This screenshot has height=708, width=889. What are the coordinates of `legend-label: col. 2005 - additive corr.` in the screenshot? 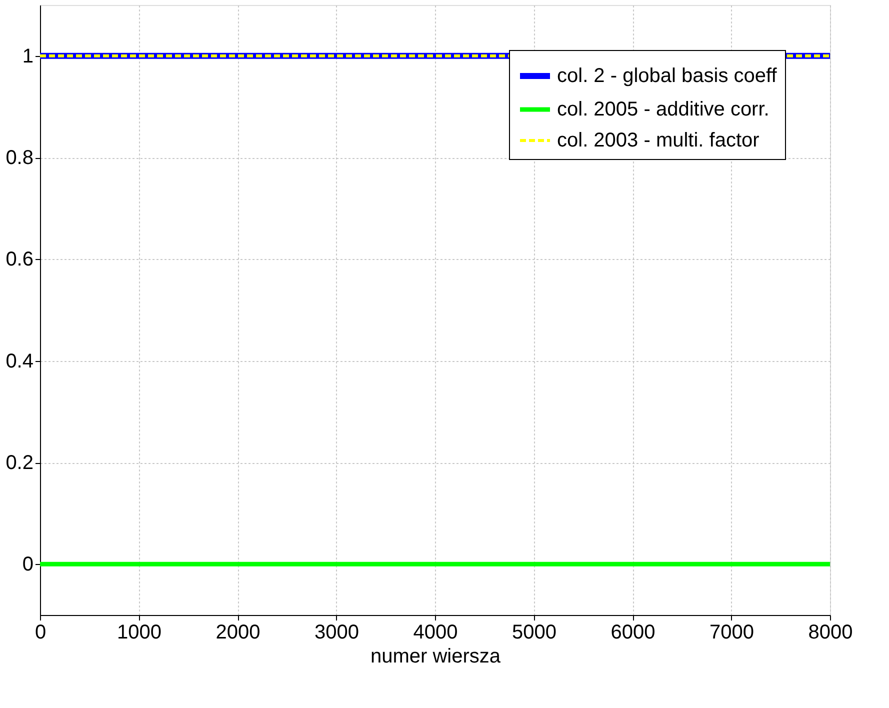 It's located at (663, 109).